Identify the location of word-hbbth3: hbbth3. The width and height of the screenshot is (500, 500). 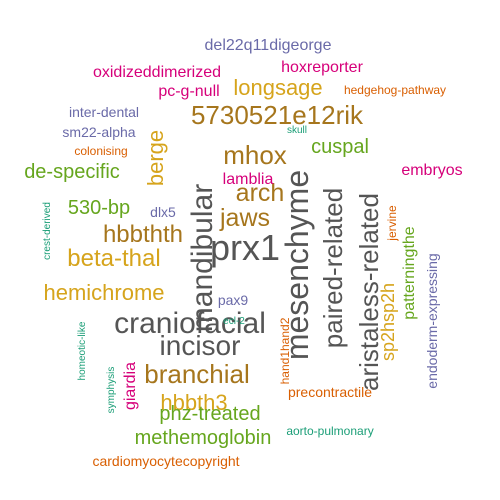
(193, 402).